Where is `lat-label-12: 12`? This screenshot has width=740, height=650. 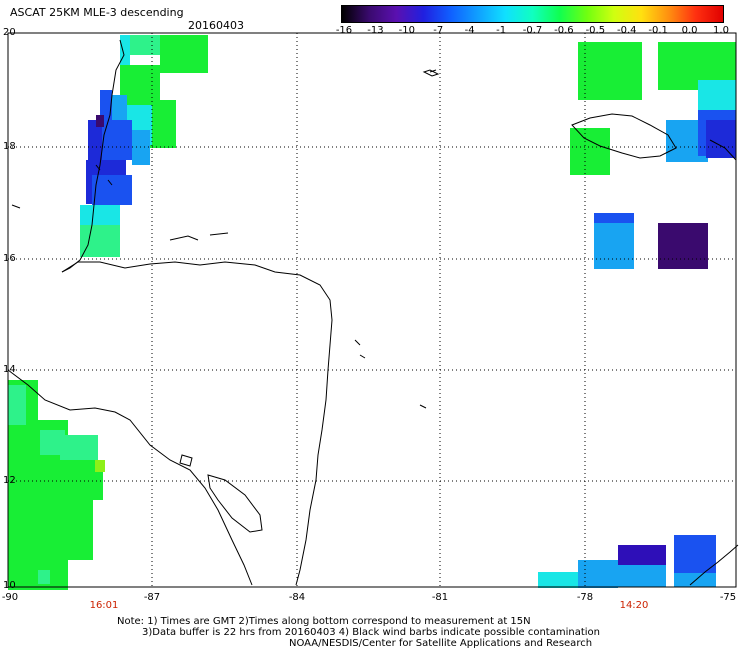 lat-label-12: 12 is located at coordinates (9, 480).